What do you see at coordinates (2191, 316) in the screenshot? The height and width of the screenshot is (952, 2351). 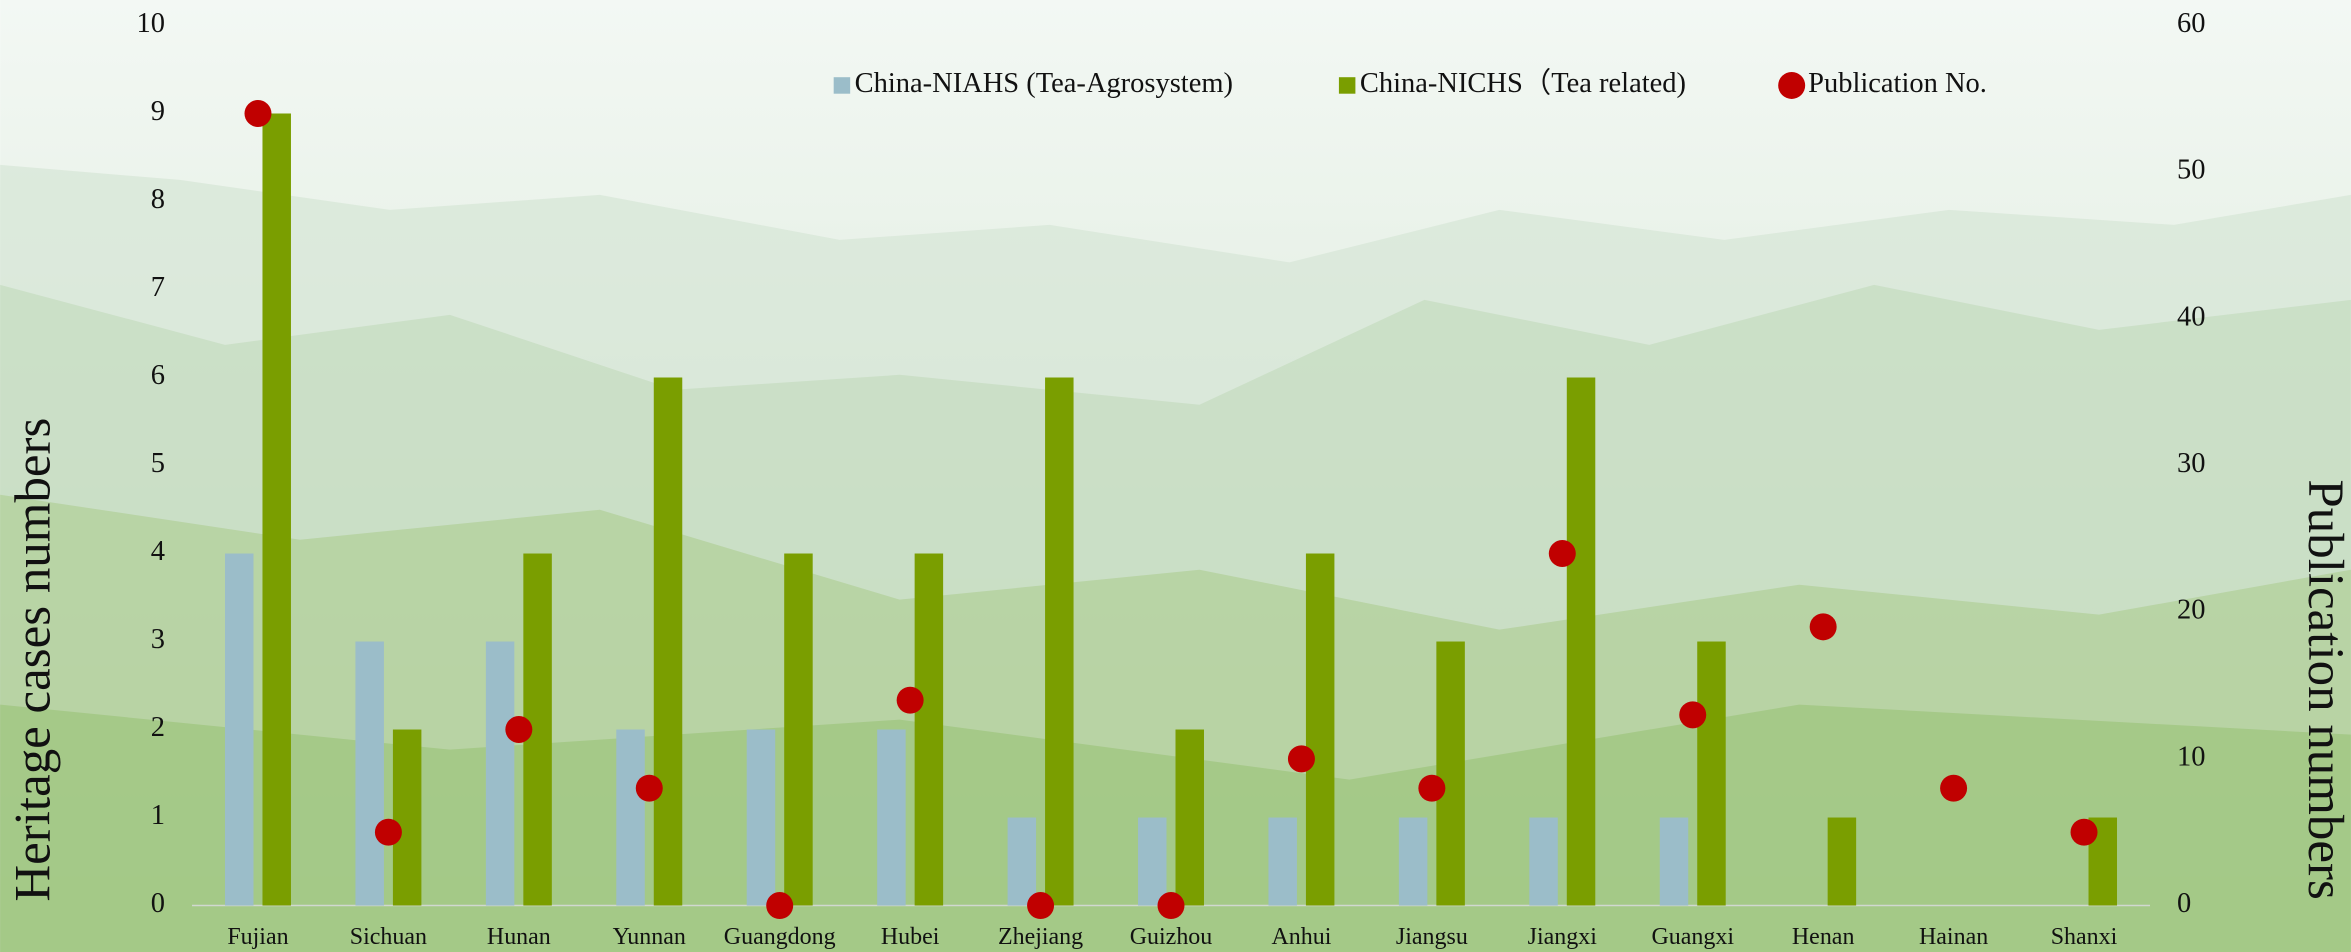 I see `y2-tick-label: 40` at bounding box center [2191, 316].